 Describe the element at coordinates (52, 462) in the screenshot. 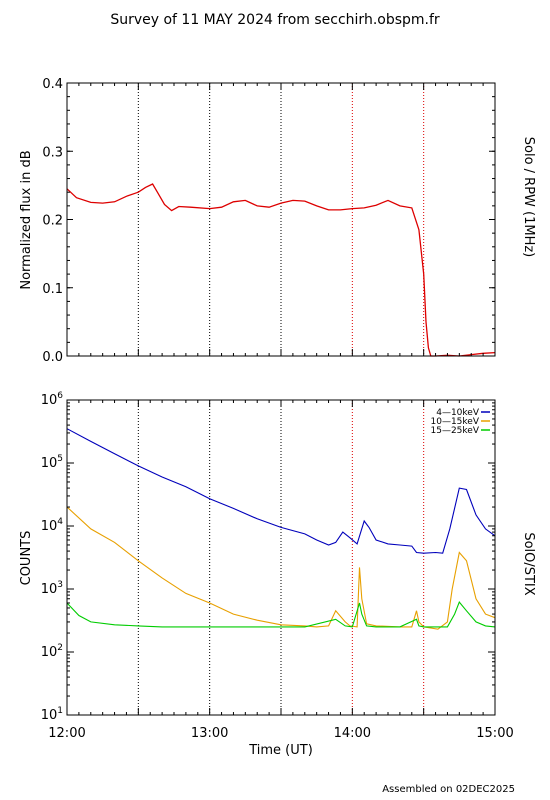

I see `bottom-y-tick-label-5: 10⁵` at that location.